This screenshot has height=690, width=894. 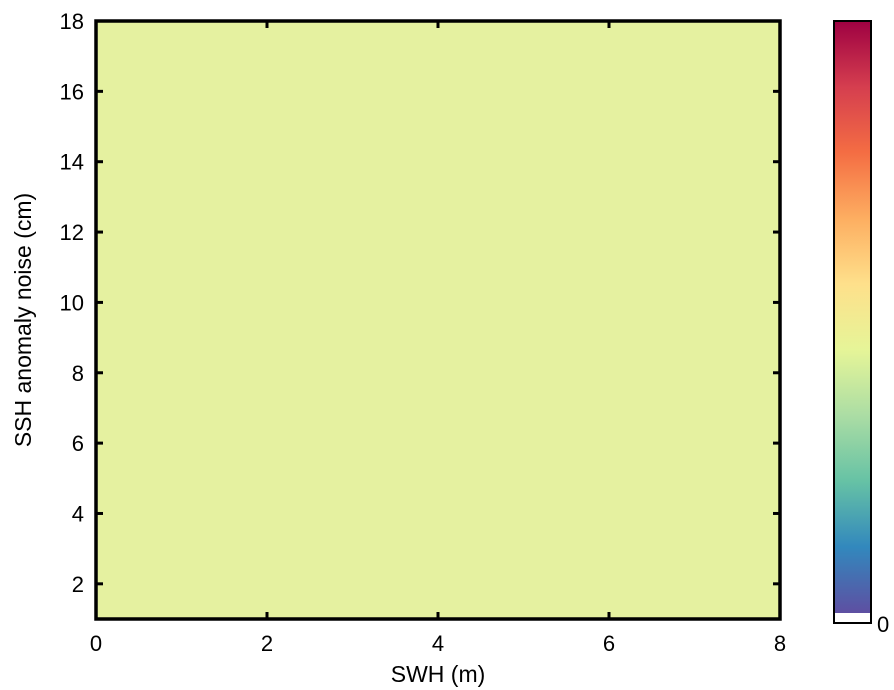 What do you see at coordinates (852, 618) in the screenshot?
I see `colorbar-under-swatch` at bounding box center [852, 618].